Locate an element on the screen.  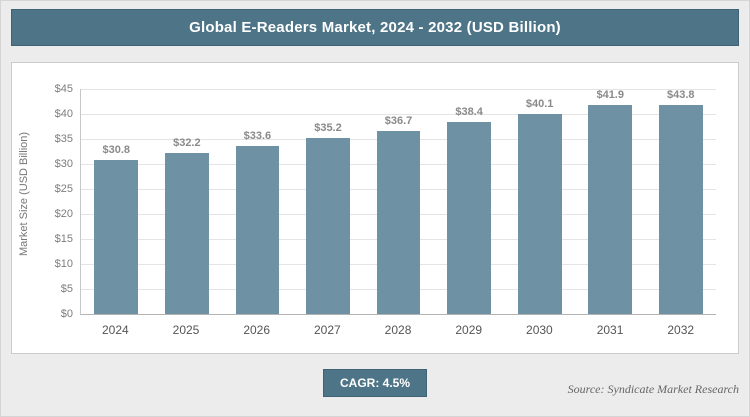
x-axis-label: 2029 is located at coordinates (469, 330).